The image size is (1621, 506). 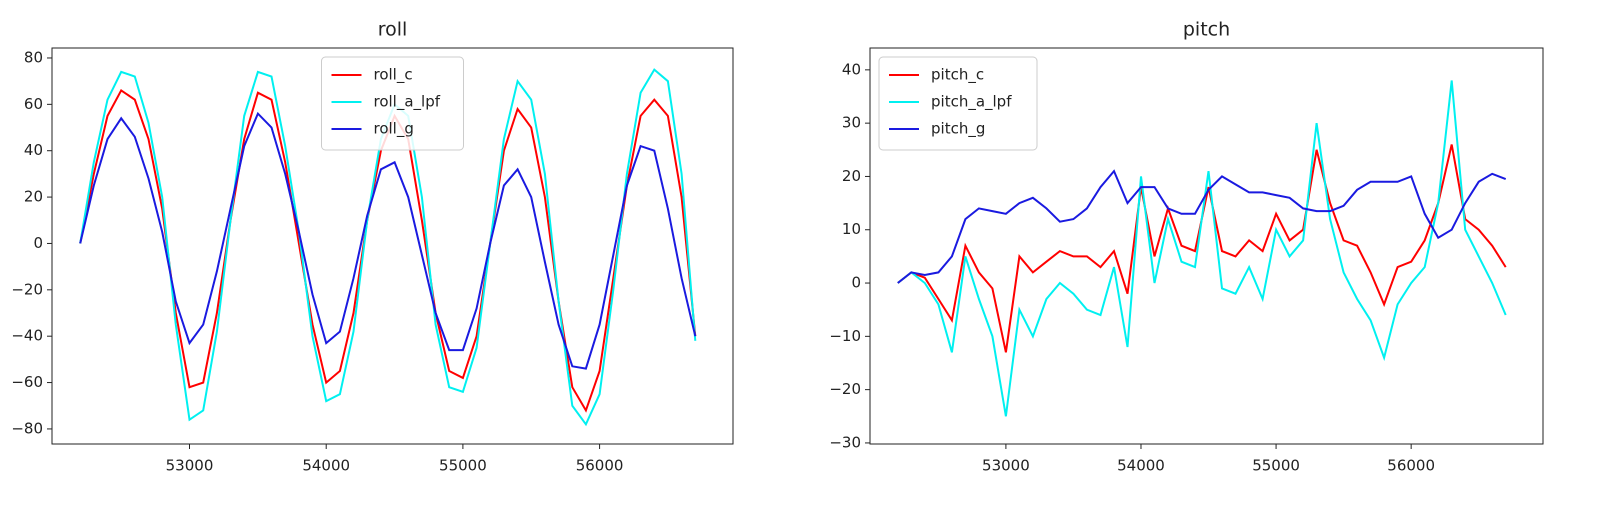 What do you see at coordinates (27, 428) in the screenshot?
I see `y-tick-label: −80` at bounding box center [27, 428].